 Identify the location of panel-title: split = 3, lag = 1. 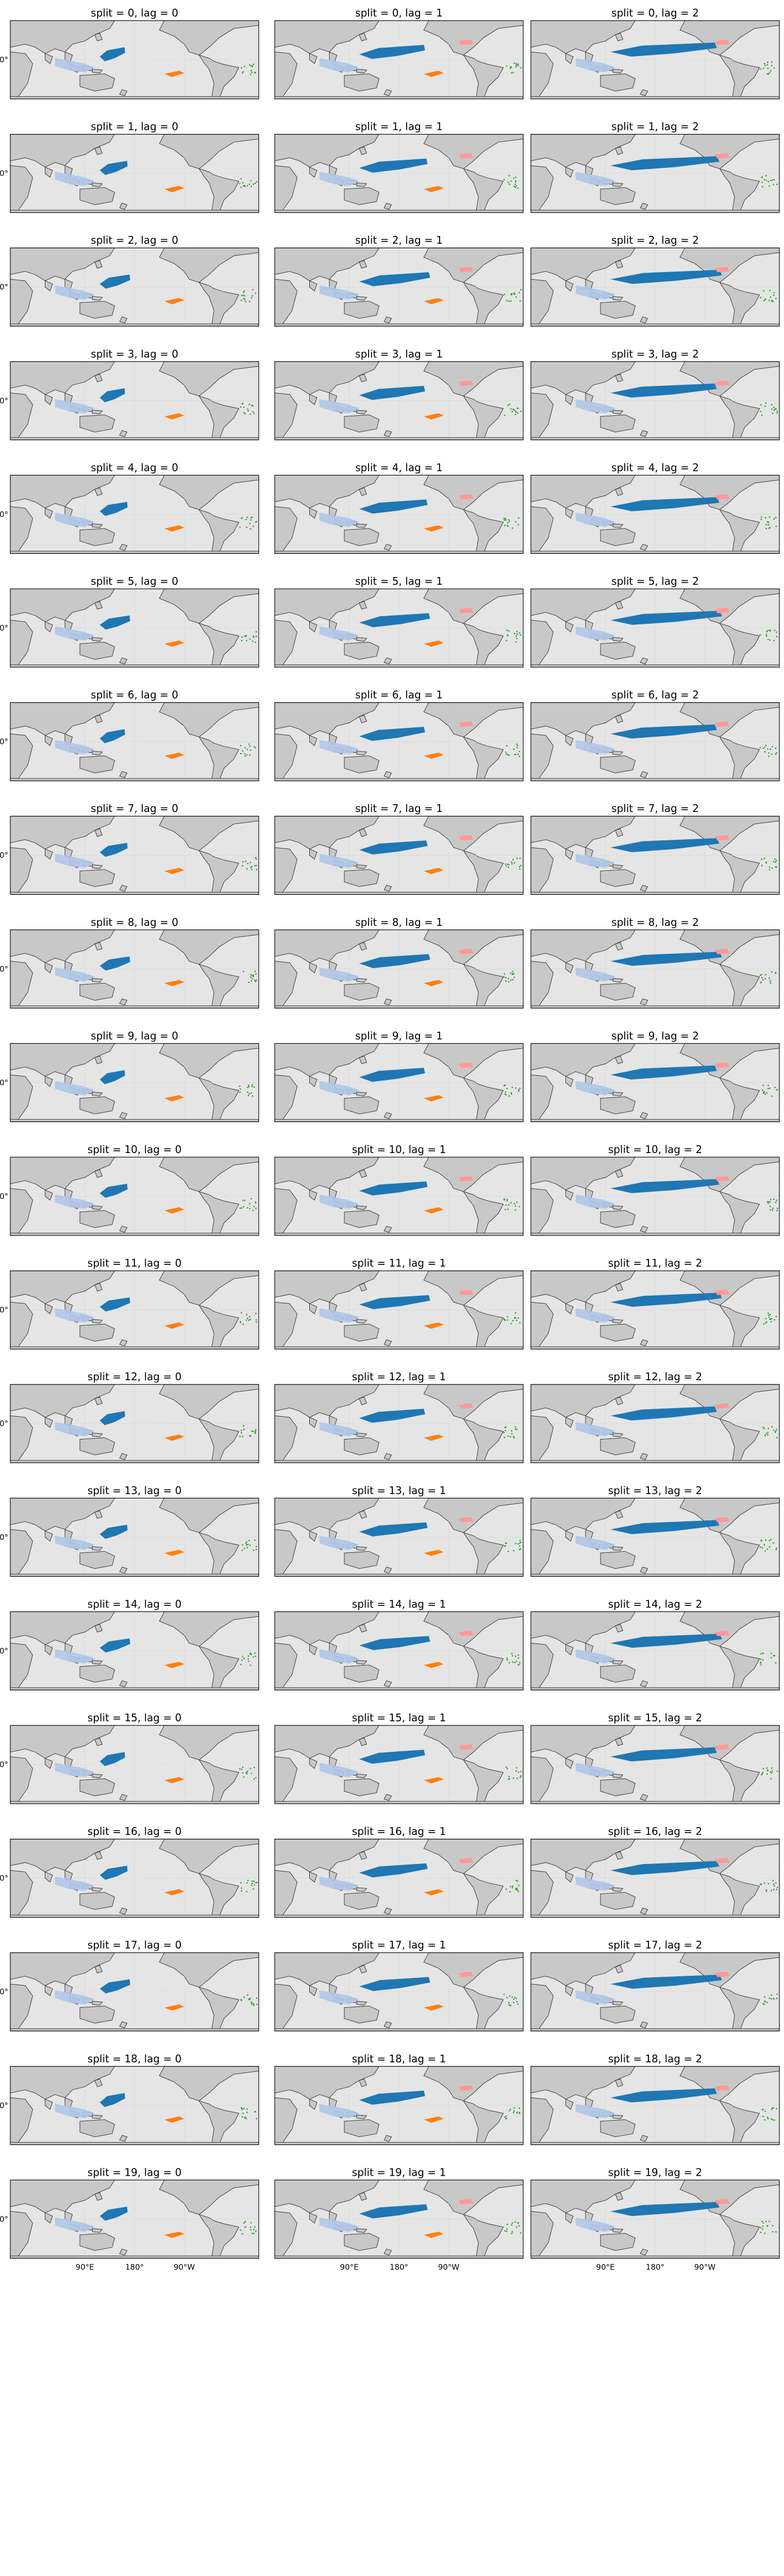
(399, 354).